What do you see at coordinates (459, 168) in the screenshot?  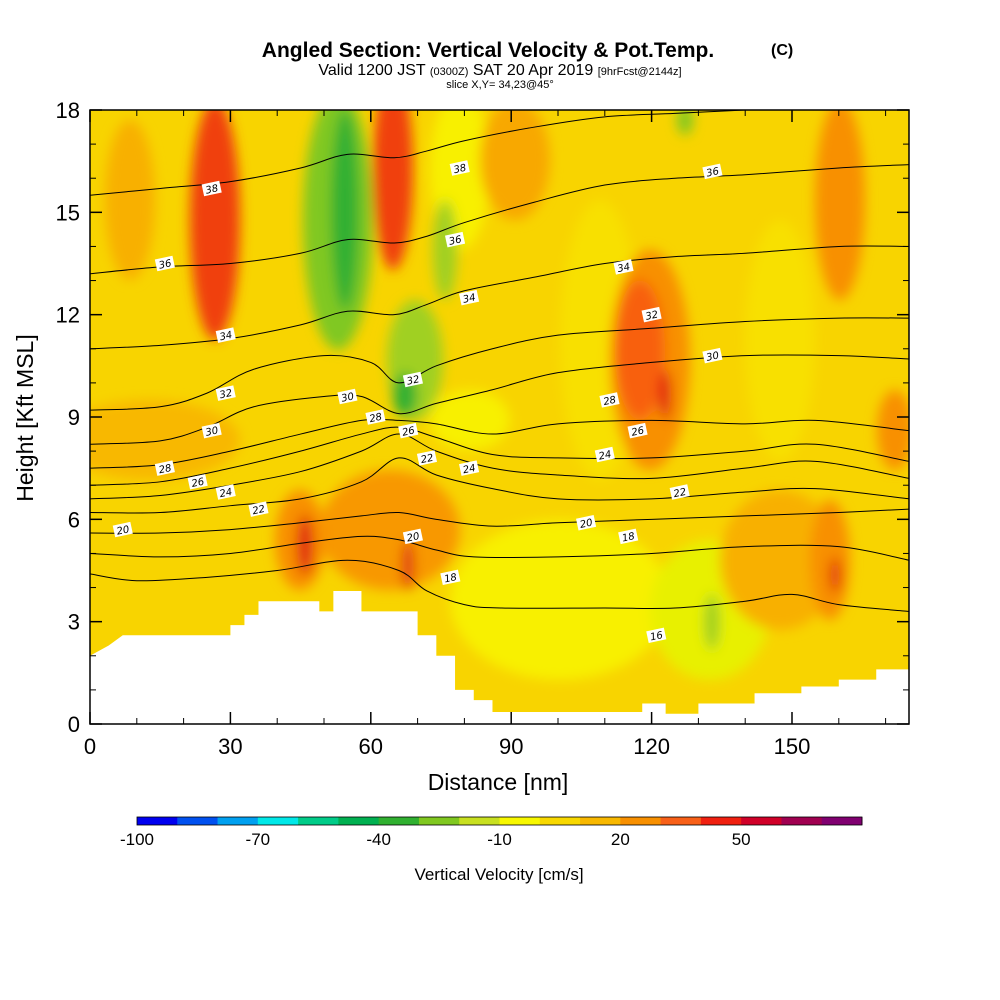 I see `contour-label: 38` at bounding box center [459, 168].